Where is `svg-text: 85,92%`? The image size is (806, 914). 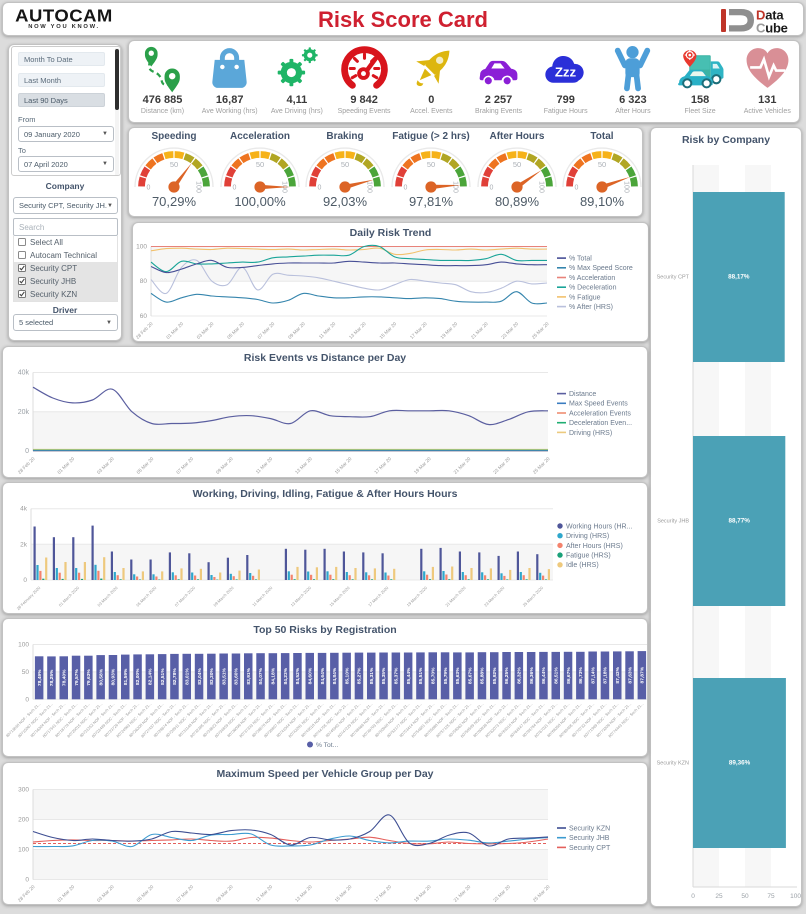
svg-text: 85,92% is located at coordinates (495, 675).